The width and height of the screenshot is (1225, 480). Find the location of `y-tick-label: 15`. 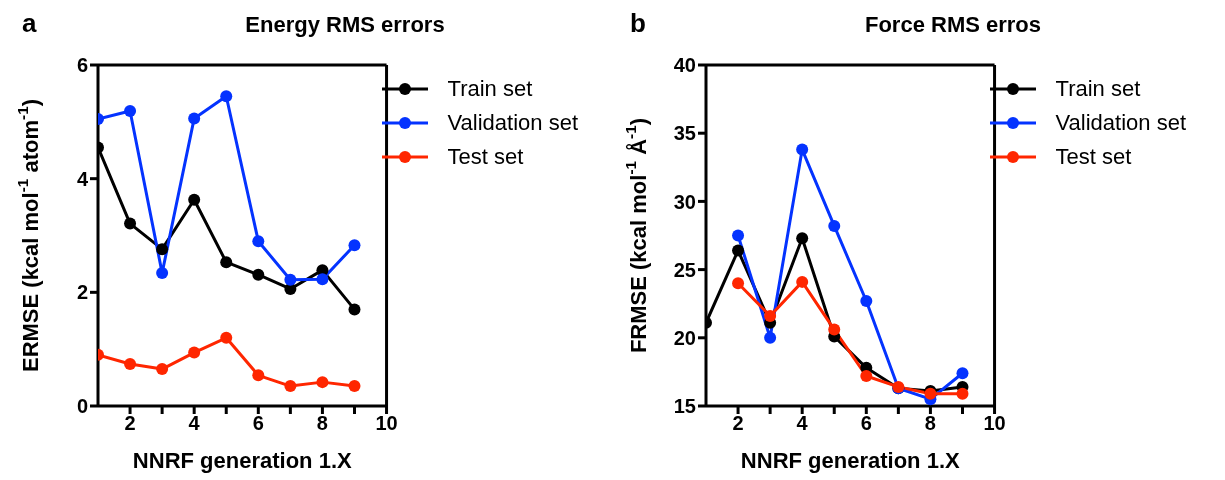

y-tick-label: 15 is located at coordinates (684, 406).